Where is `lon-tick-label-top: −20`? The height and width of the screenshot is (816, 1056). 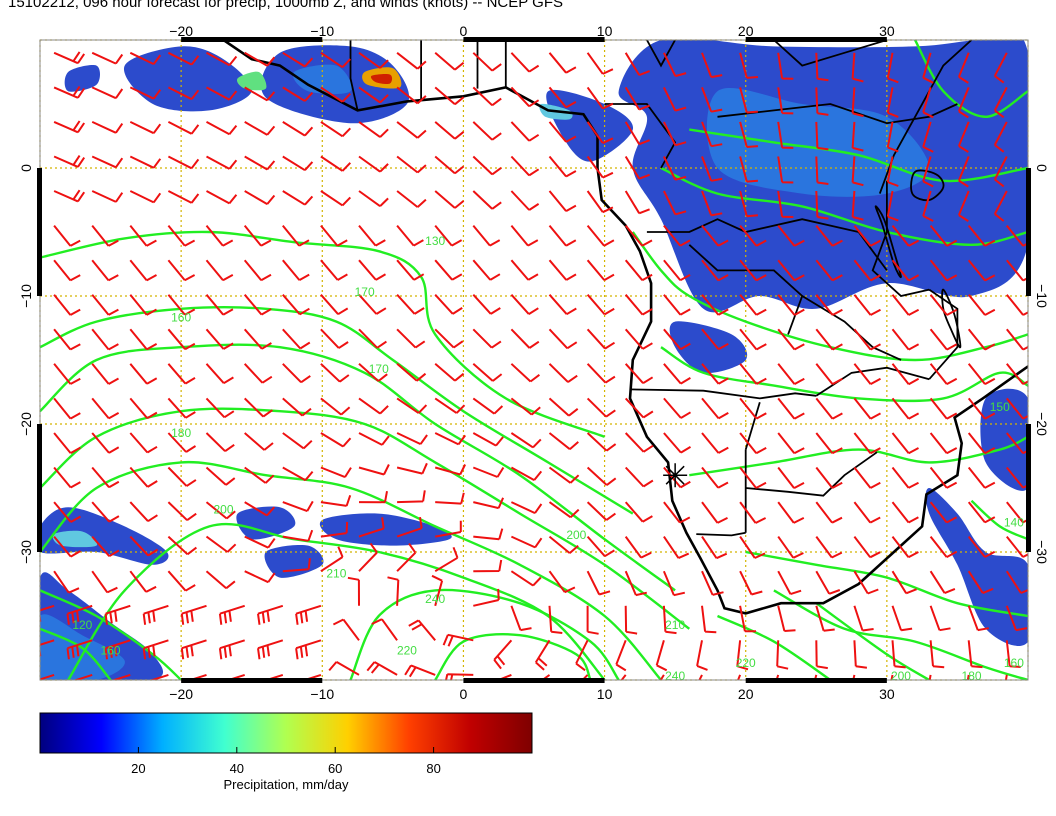 lon-tick-label-top: −20 is located at coordinates (181, 31).